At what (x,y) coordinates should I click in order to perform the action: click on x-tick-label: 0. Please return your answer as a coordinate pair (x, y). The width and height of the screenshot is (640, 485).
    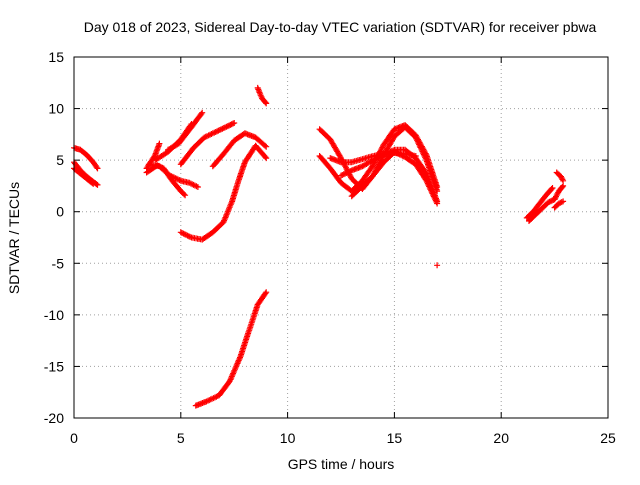
    Looking at the image, I should click on (74, 438).